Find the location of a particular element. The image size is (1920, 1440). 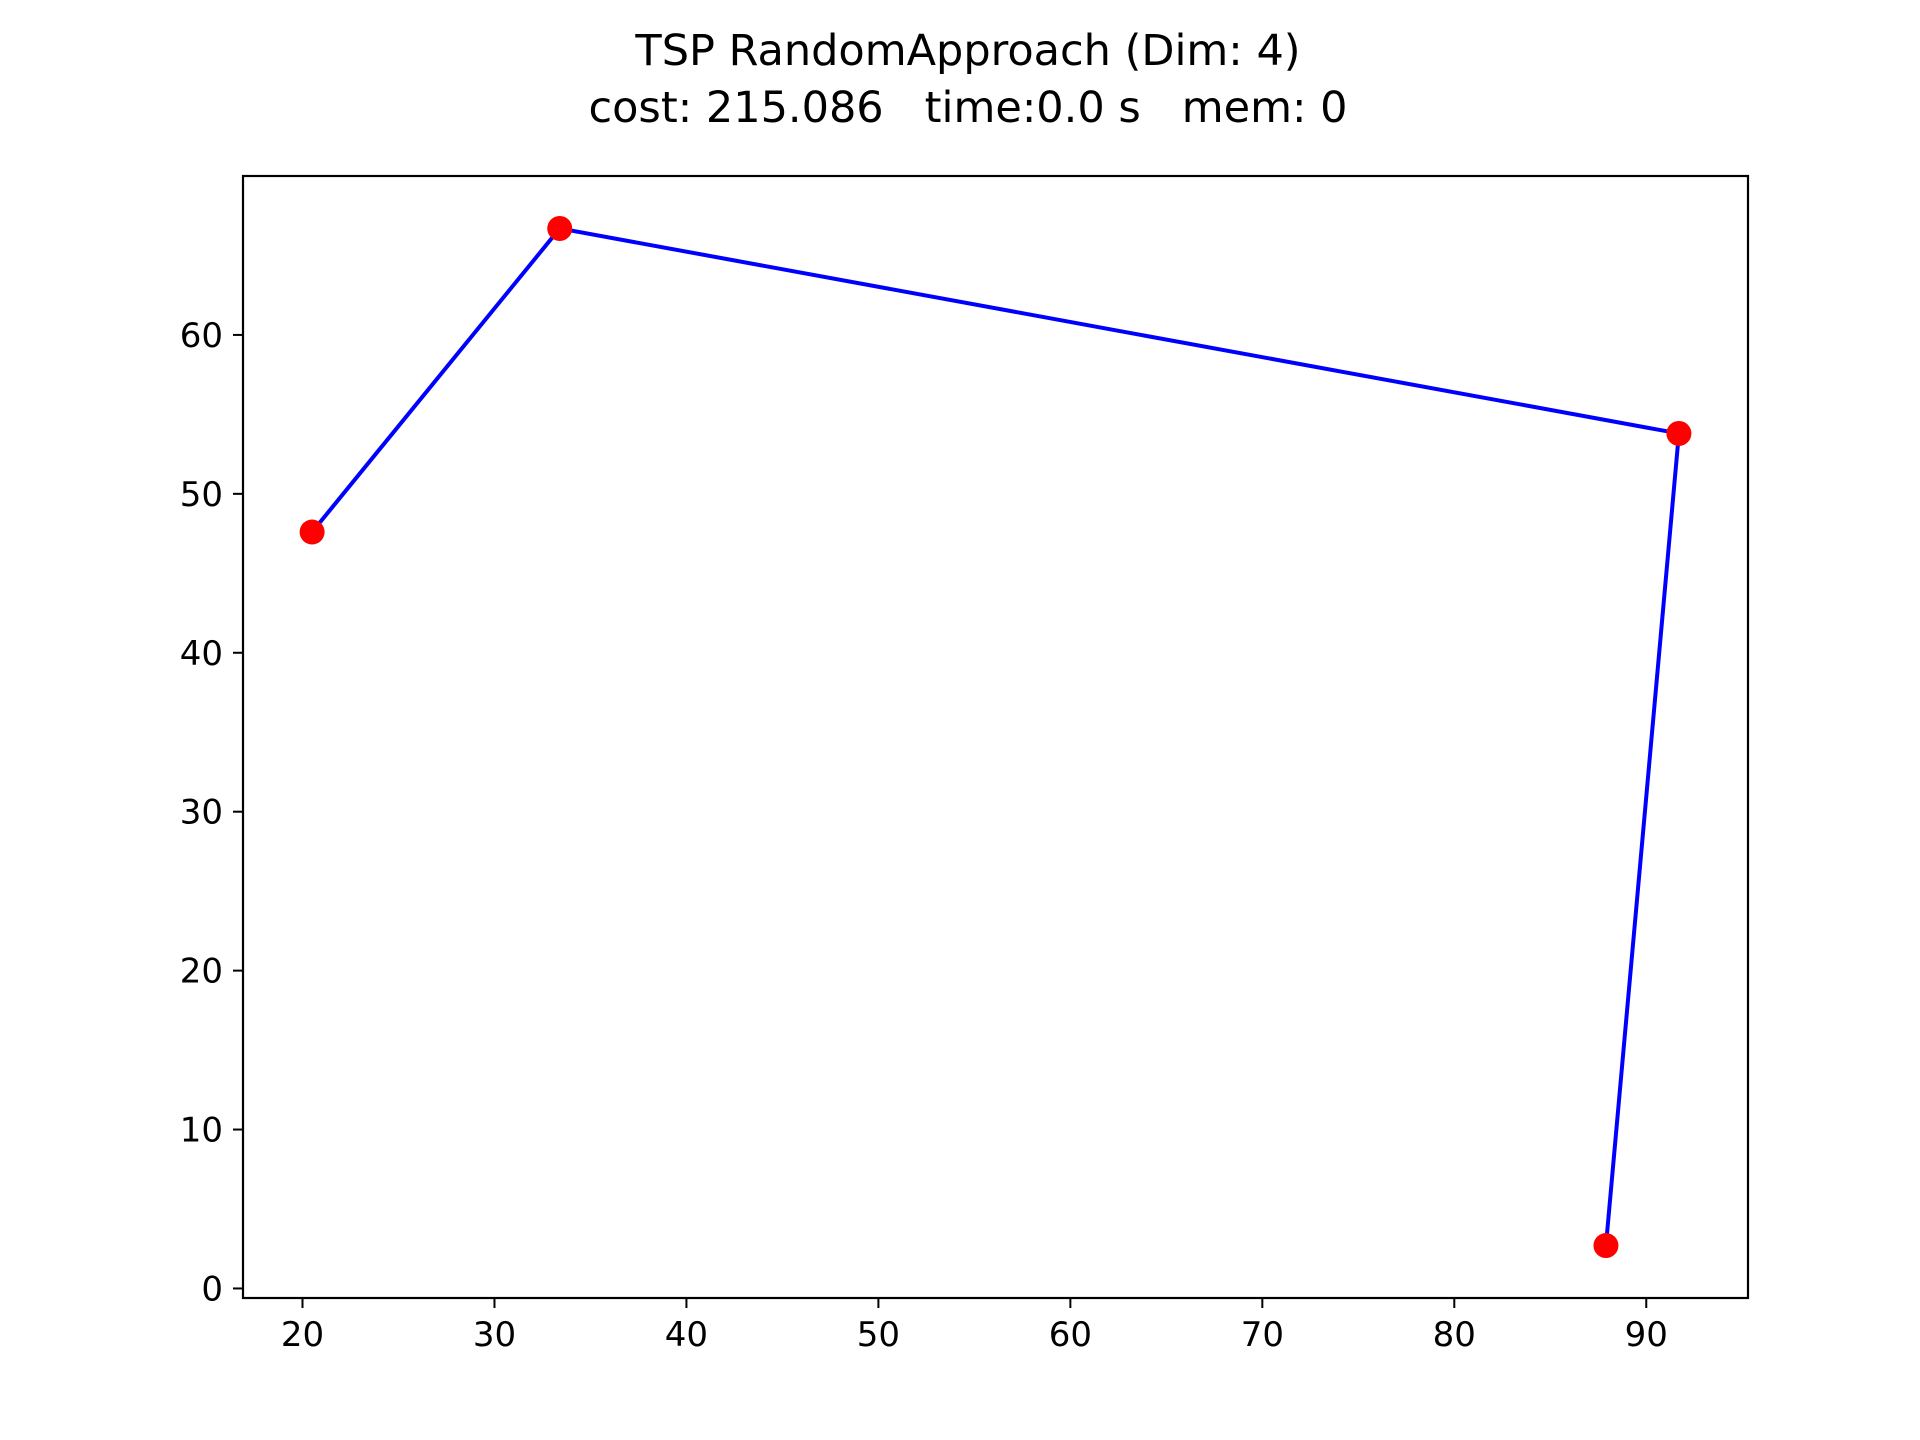

x-tick-label: 20 is located at coordinates (302, 1335).